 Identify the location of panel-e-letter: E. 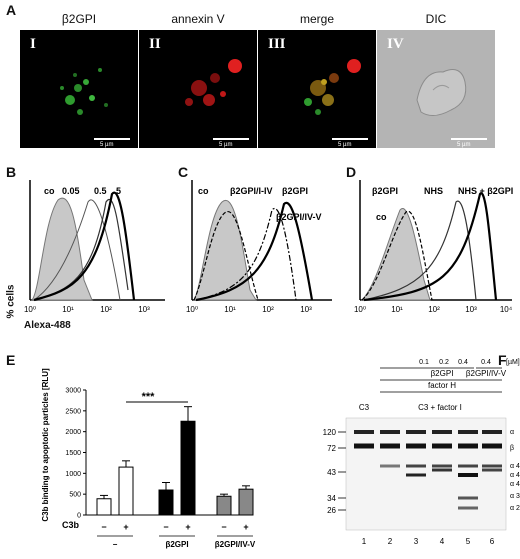
(11, 360).